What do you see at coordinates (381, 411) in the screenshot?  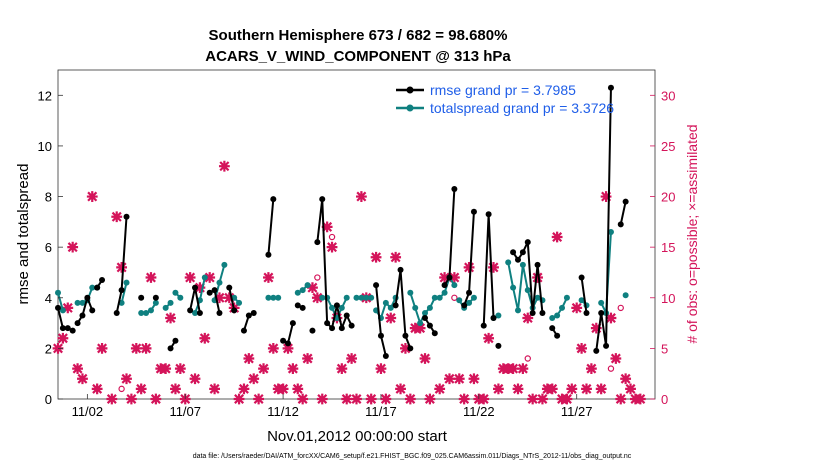 I see `x-tick-label: 11/17` at bounding box center [381, 411].